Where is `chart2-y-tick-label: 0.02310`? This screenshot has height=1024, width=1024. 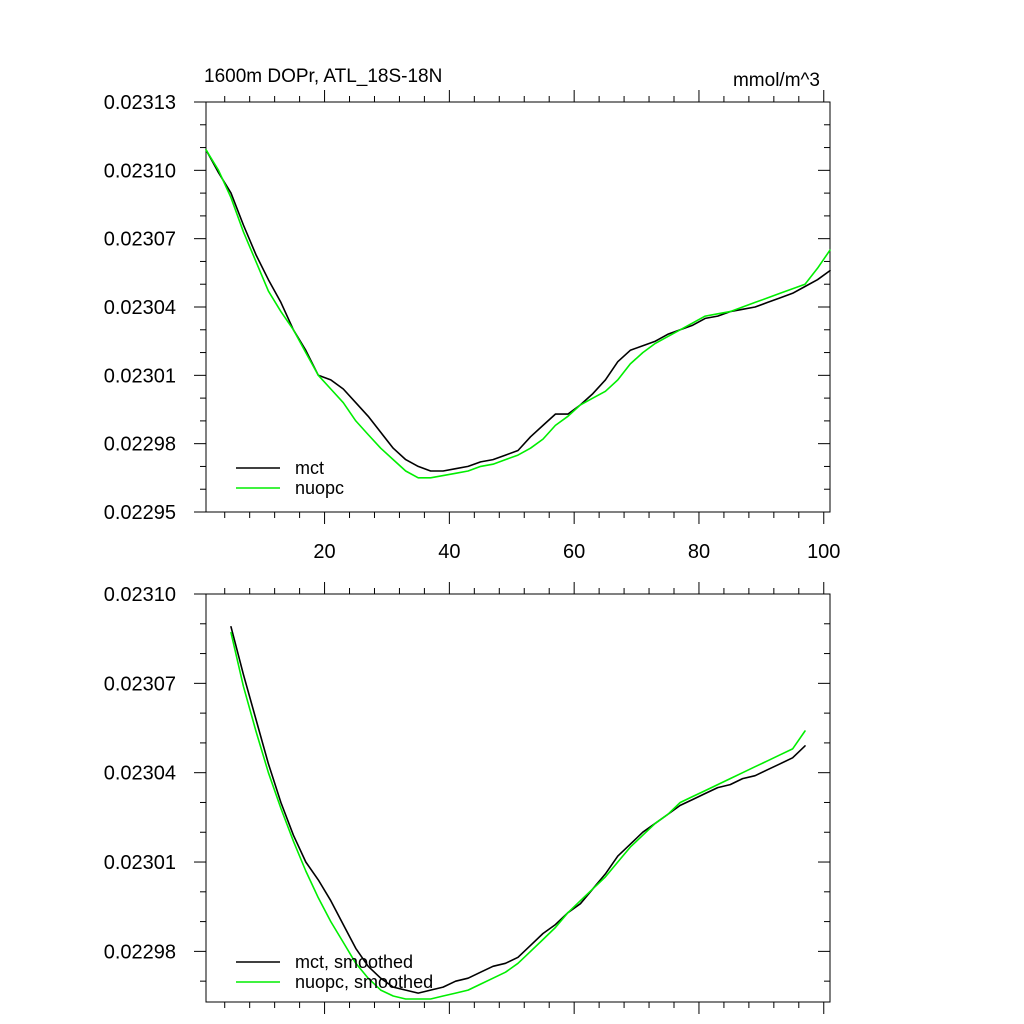 chart2-y-tick-label: 0.02310 is located at coordinates (140, 595).